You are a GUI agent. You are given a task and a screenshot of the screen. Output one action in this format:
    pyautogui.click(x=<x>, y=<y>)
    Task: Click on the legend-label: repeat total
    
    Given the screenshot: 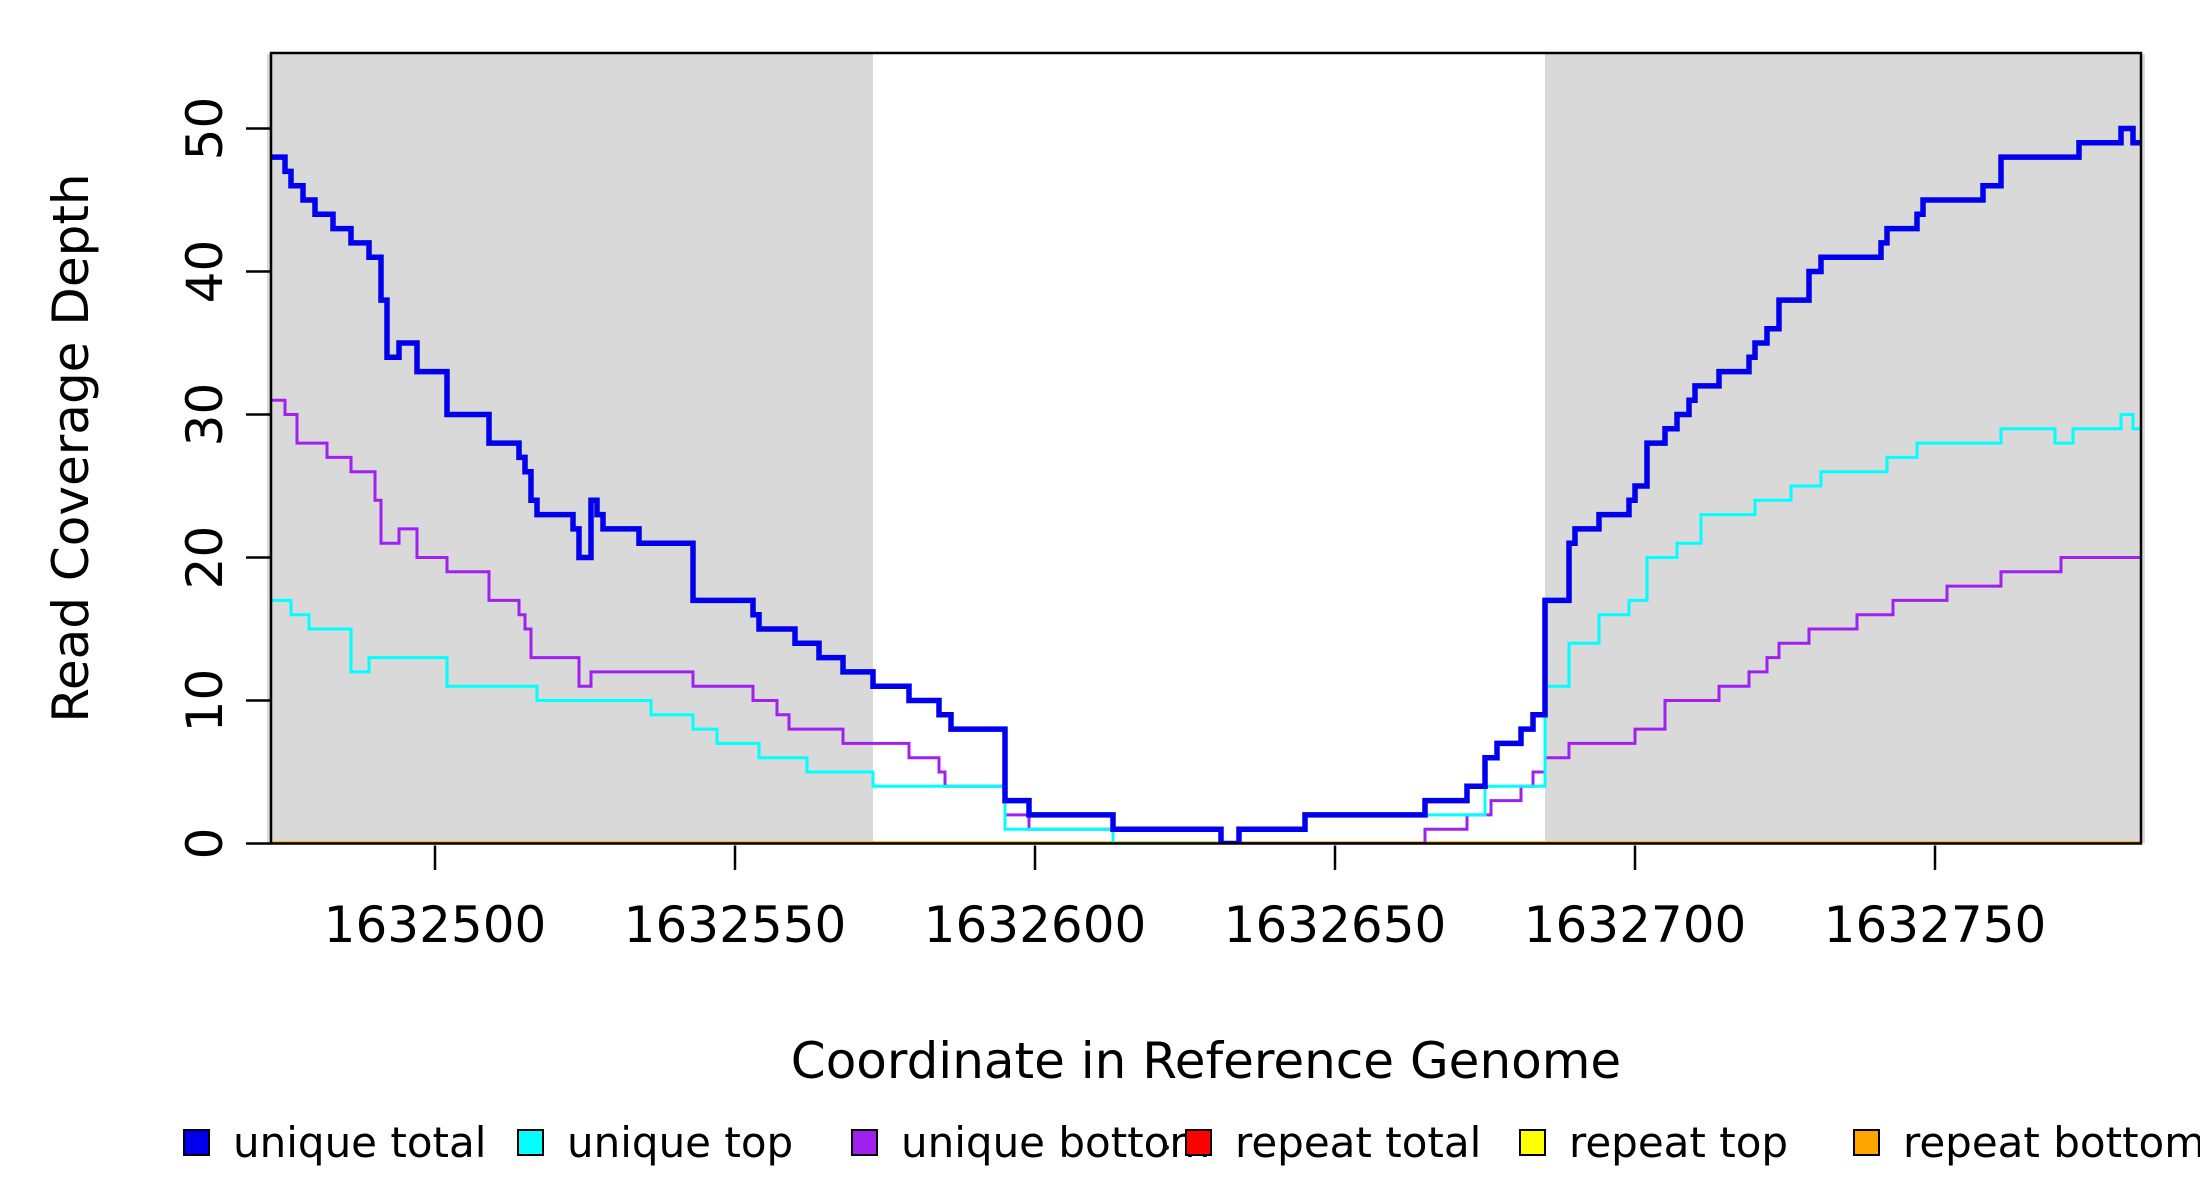 What is the action you would take?
    pyautogui.click(x=1358, y=1142)
    